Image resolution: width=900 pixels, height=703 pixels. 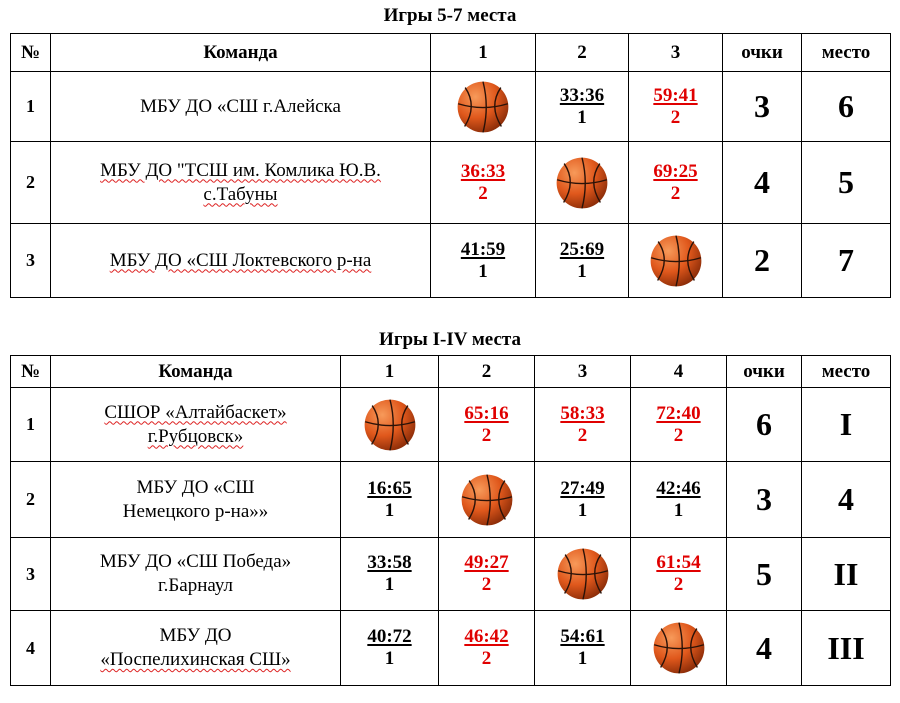 I want to click on total-points: 2, so click(x=762, y=260).